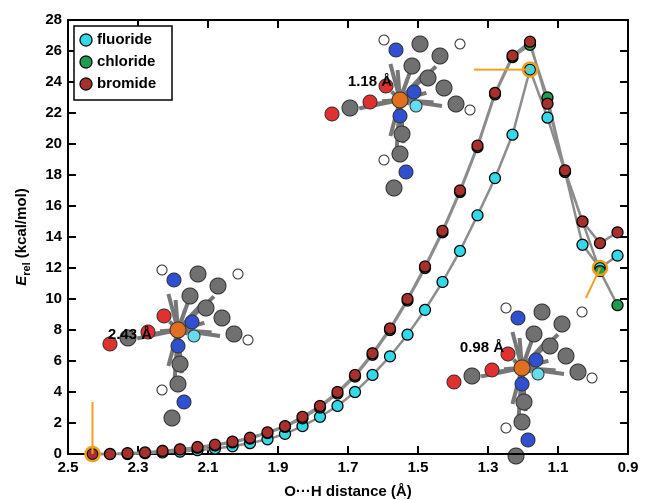  I want to click on y-tick-label: 26, so click(53, 50).